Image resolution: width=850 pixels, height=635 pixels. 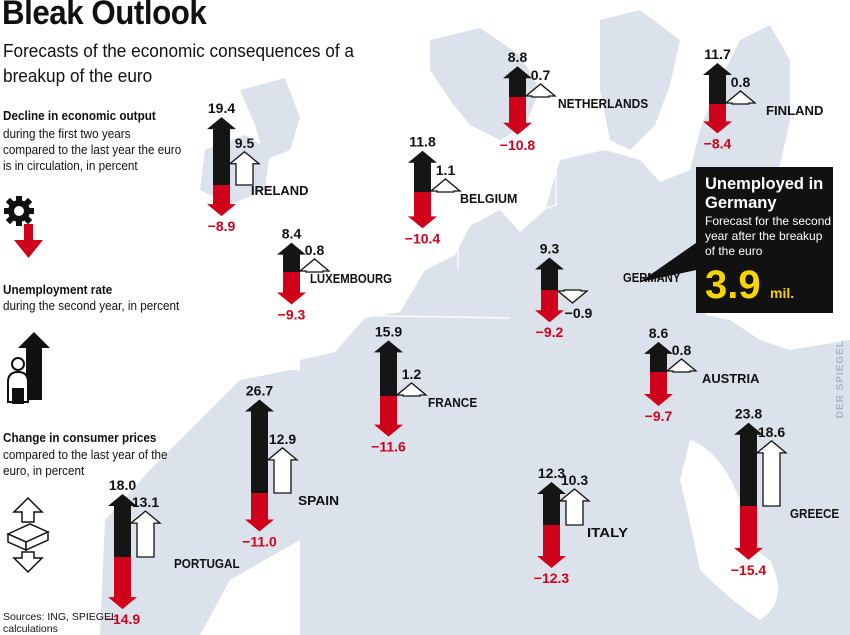 I want to click on output-arrow-netherlands, so click(x=517, y=116).